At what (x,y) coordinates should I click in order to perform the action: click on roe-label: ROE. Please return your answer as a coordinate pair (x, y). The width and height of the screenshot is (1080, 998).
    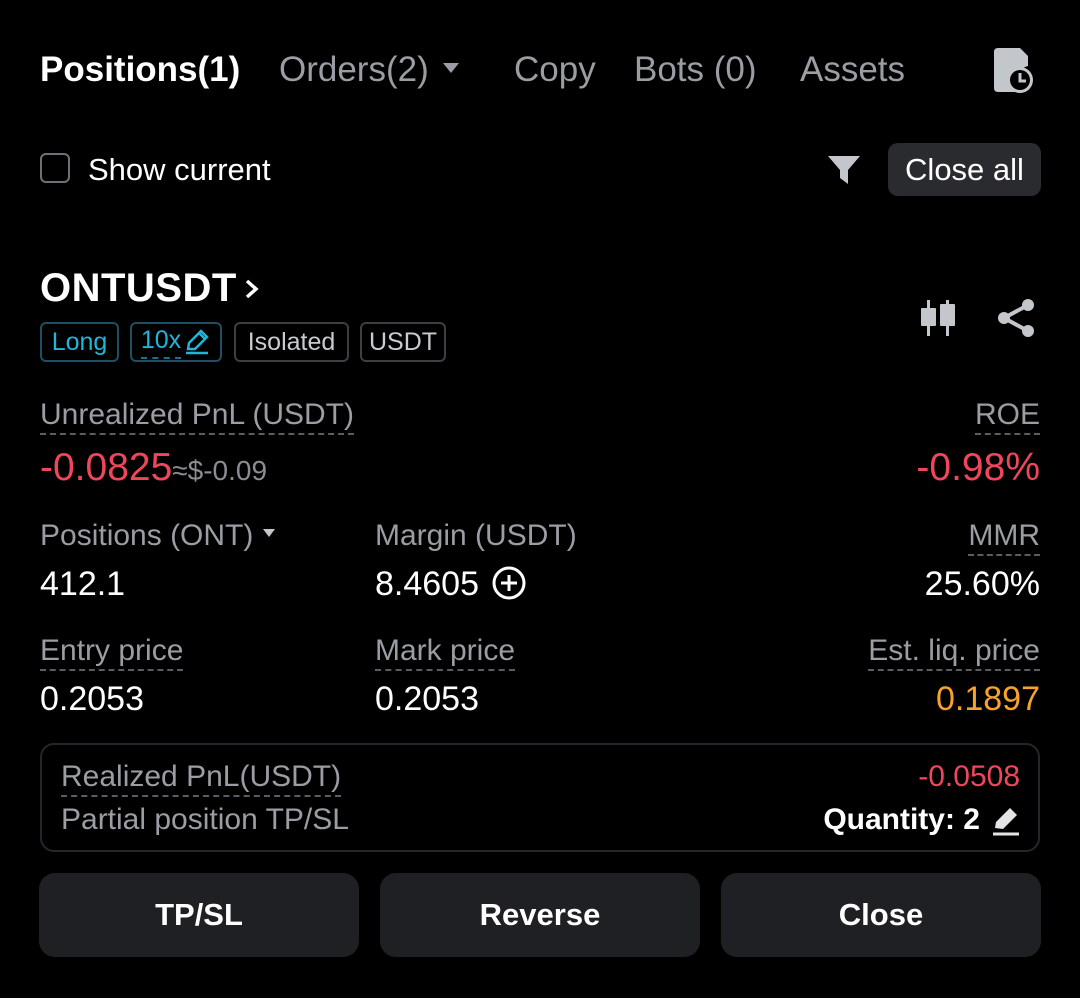
    Looking at the image, I should click on (1007, 416).